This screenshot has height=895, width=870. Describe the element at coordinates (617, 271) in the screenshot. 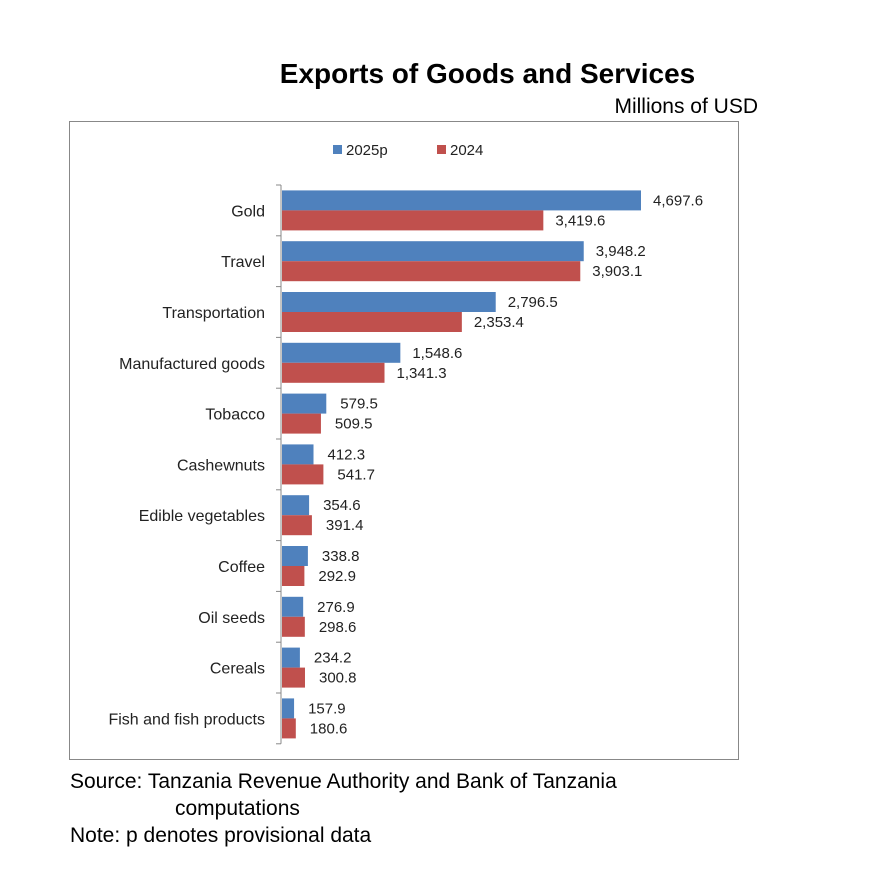

I see `data-label-2024: 3,903.1` at that location.